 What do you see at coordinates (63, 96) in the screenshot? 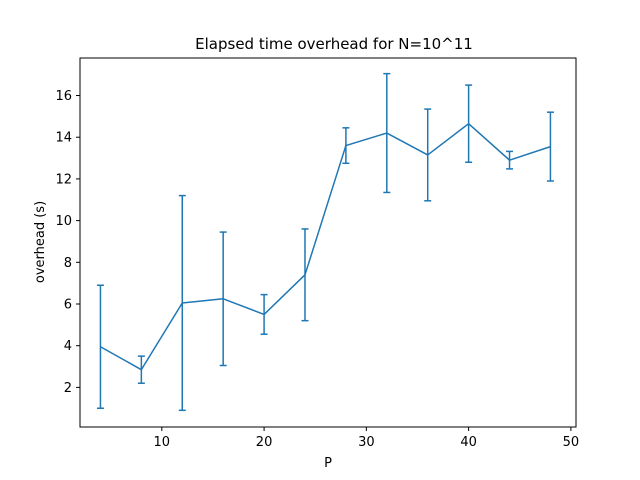
I see `y-tick-label: 16` at bounding box center [63, 96].